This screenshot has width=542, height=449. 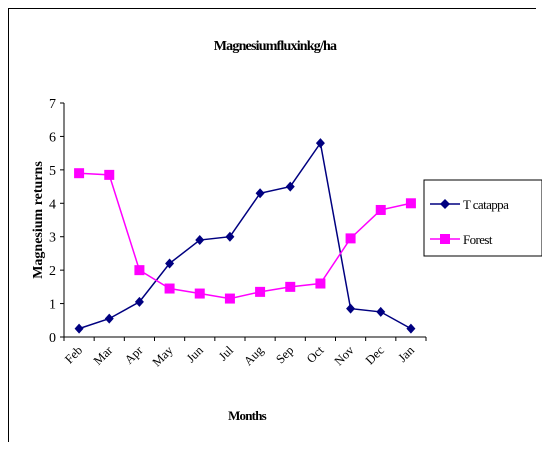 What do you see at coordinates (254, 356) in the screenshot?
I see `x-tick-label: Aug` at bounding box center [254, 356].